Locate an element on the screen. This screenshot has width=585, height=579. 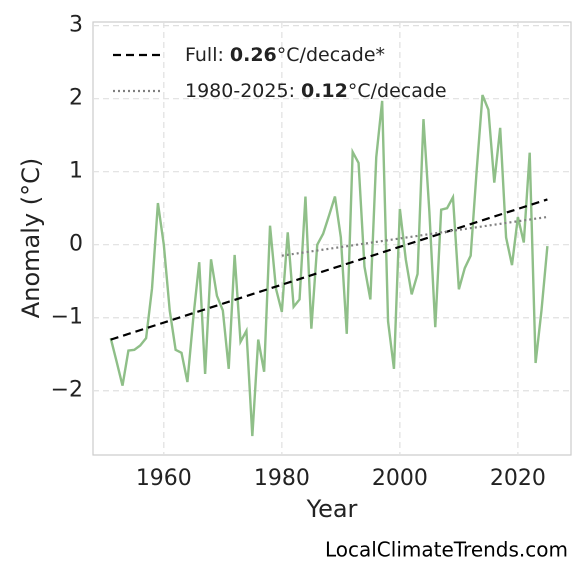
legend-entry: Full: 0.26°C/decade* is located at coordinates (285, 55).